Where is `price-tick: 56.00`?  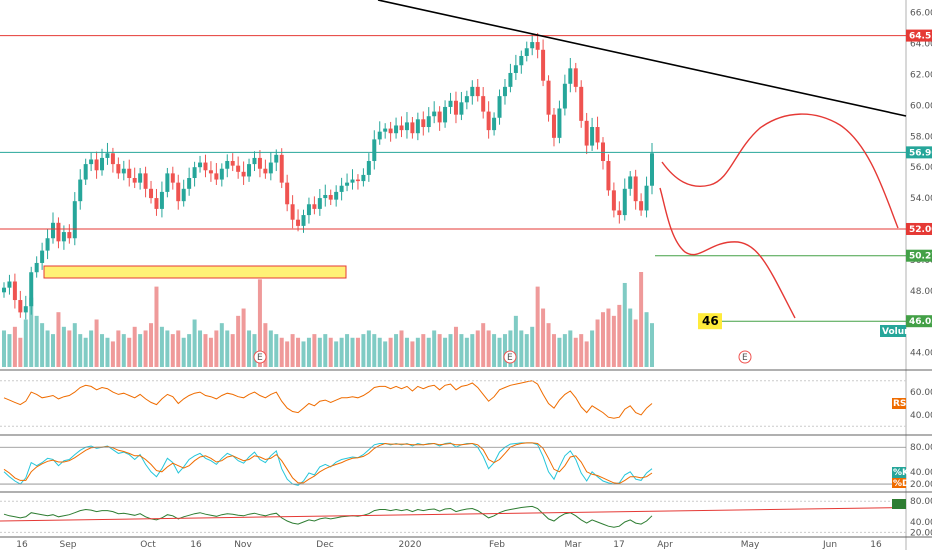 price-tick: 56.00 is located at coordinates (921, 168).